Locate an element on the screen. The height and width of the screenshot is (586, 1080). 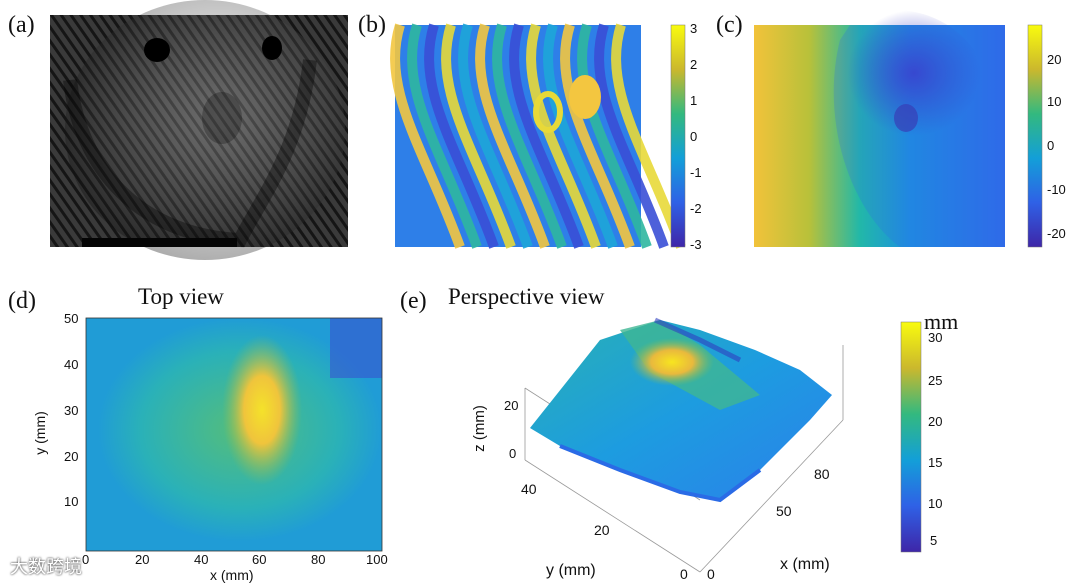
e-zlabel: z (mm) is located at coordinates (479, 428).